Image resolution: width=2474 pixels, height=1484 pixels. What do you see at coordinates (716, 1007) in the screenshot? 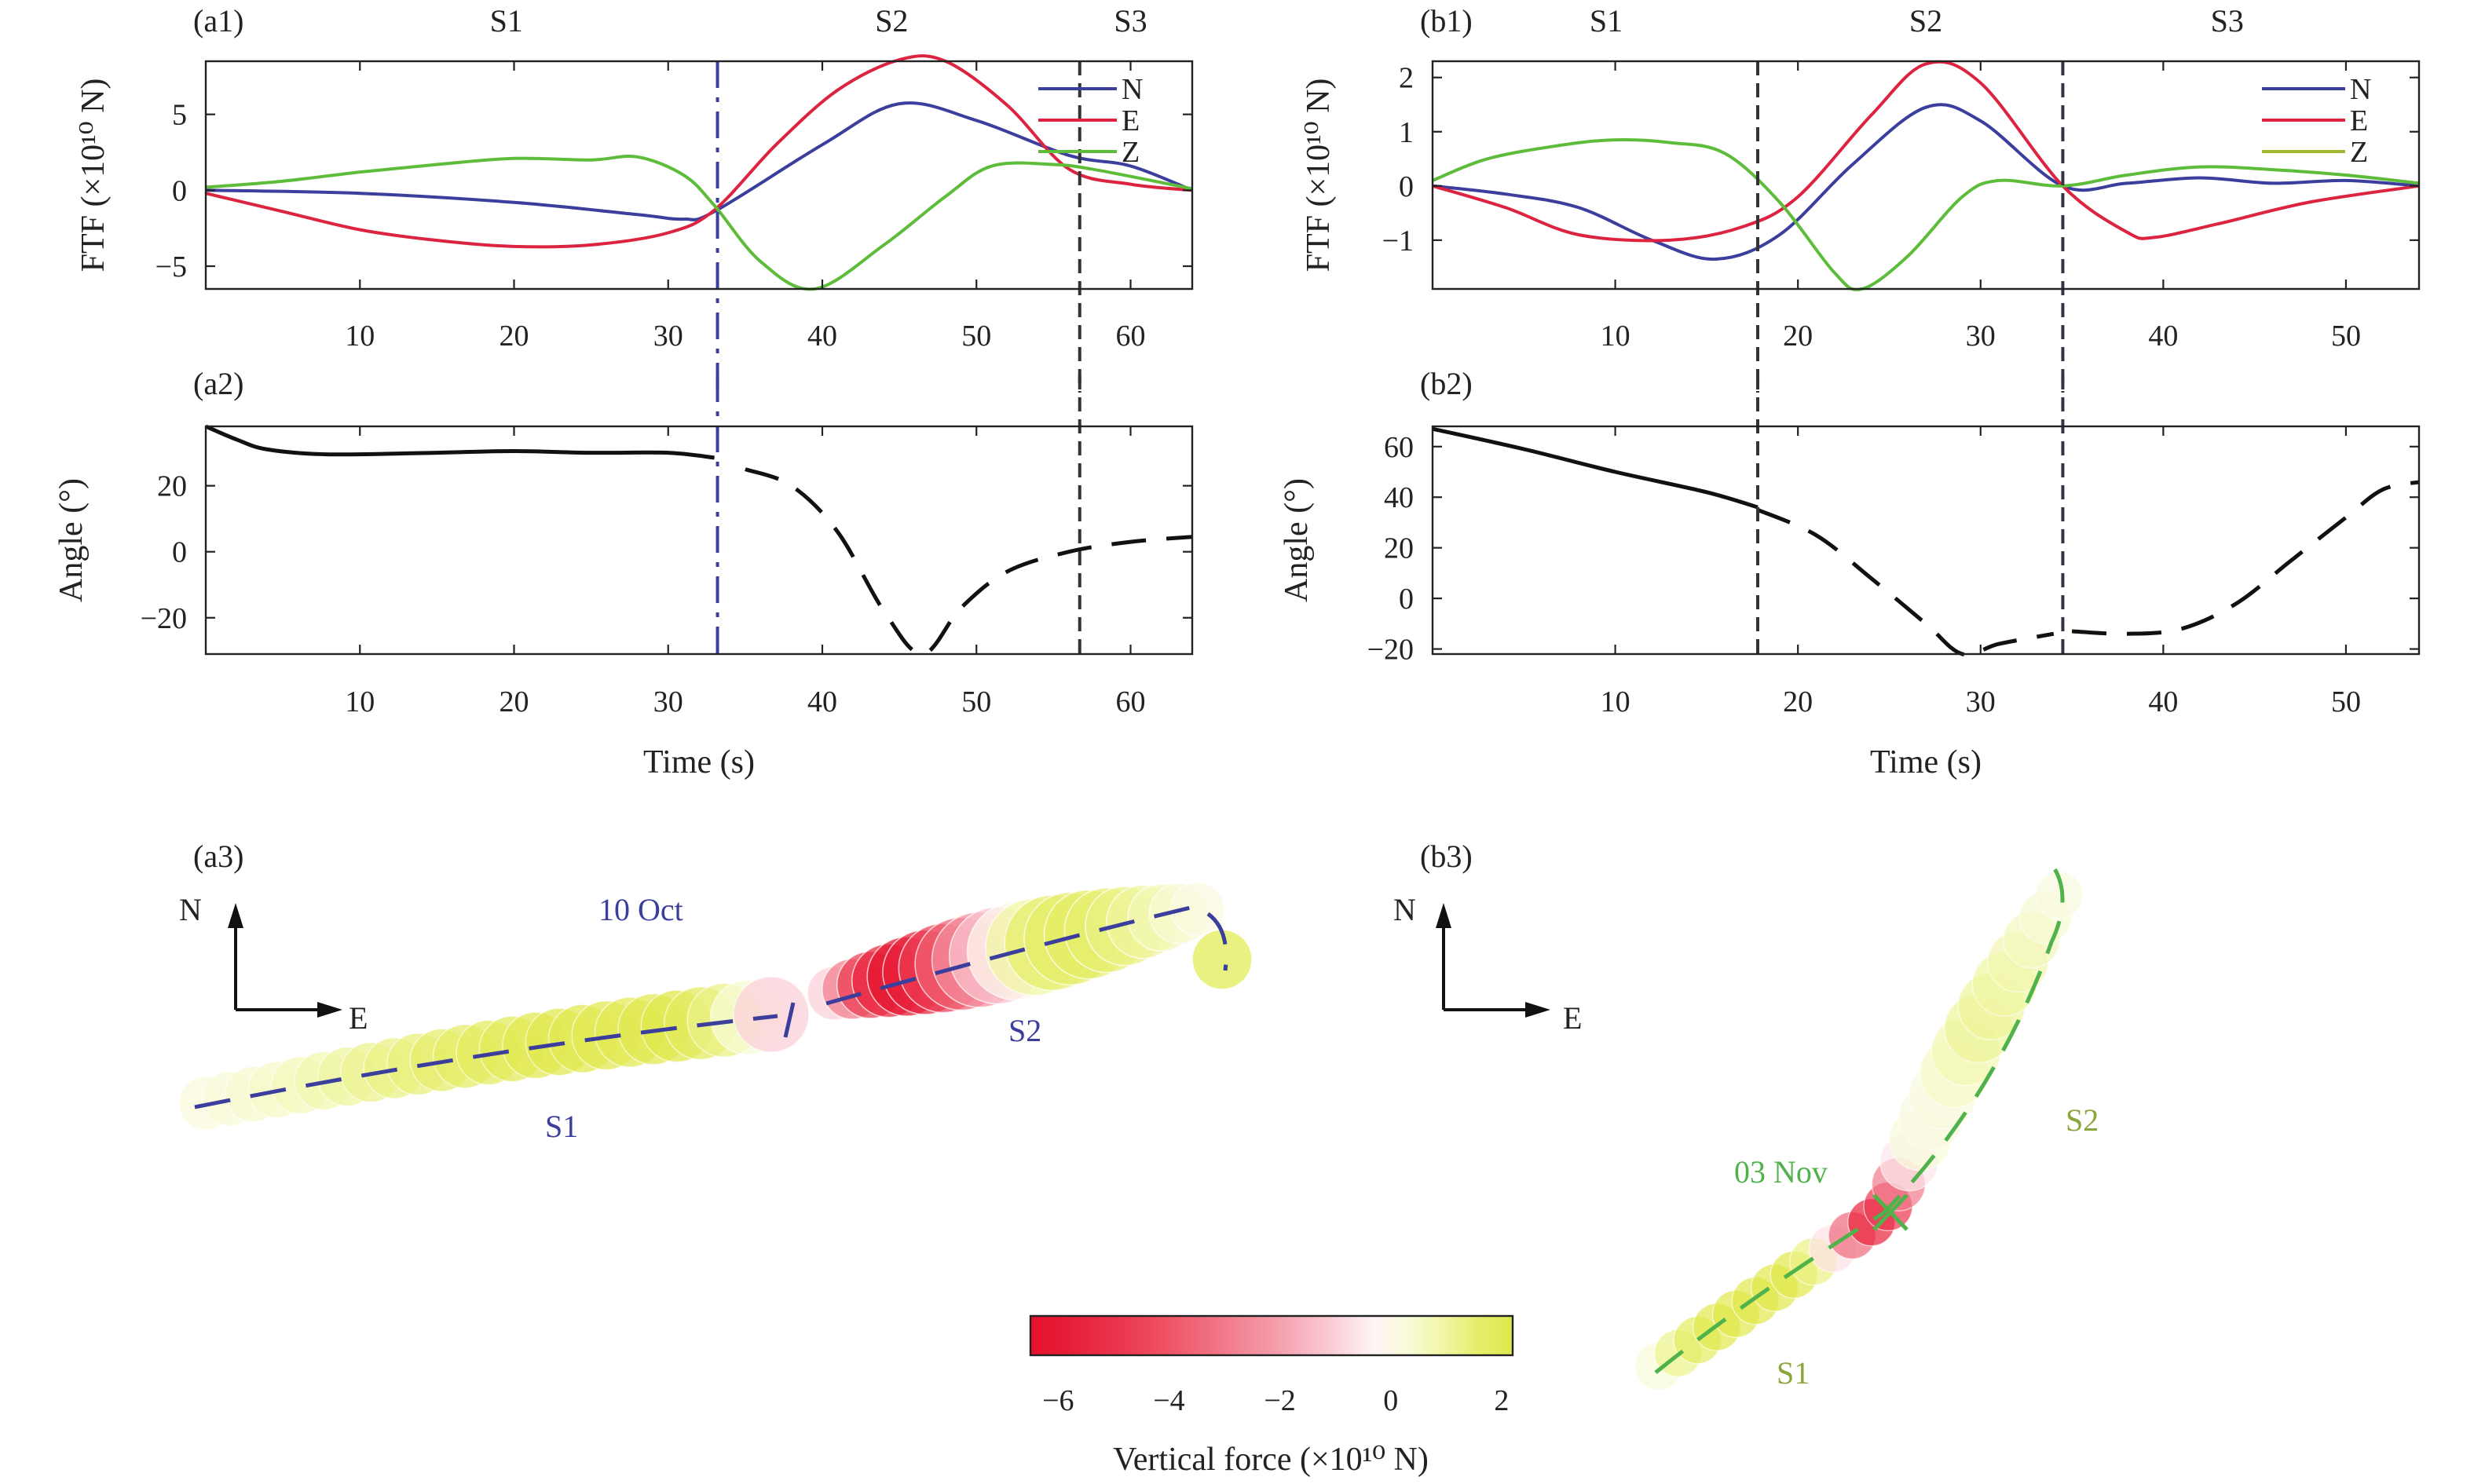
I see `force-circles-a3` at bounding box center [716, 1007].